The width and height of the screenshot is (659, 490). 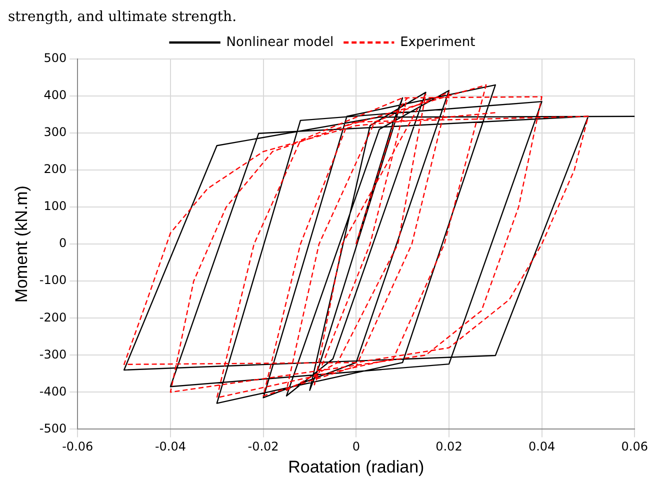 What do you see at coordinates (62, 243) in the screenshot?
I see `y-tick-label: 0` at bounding box center [62, 243].